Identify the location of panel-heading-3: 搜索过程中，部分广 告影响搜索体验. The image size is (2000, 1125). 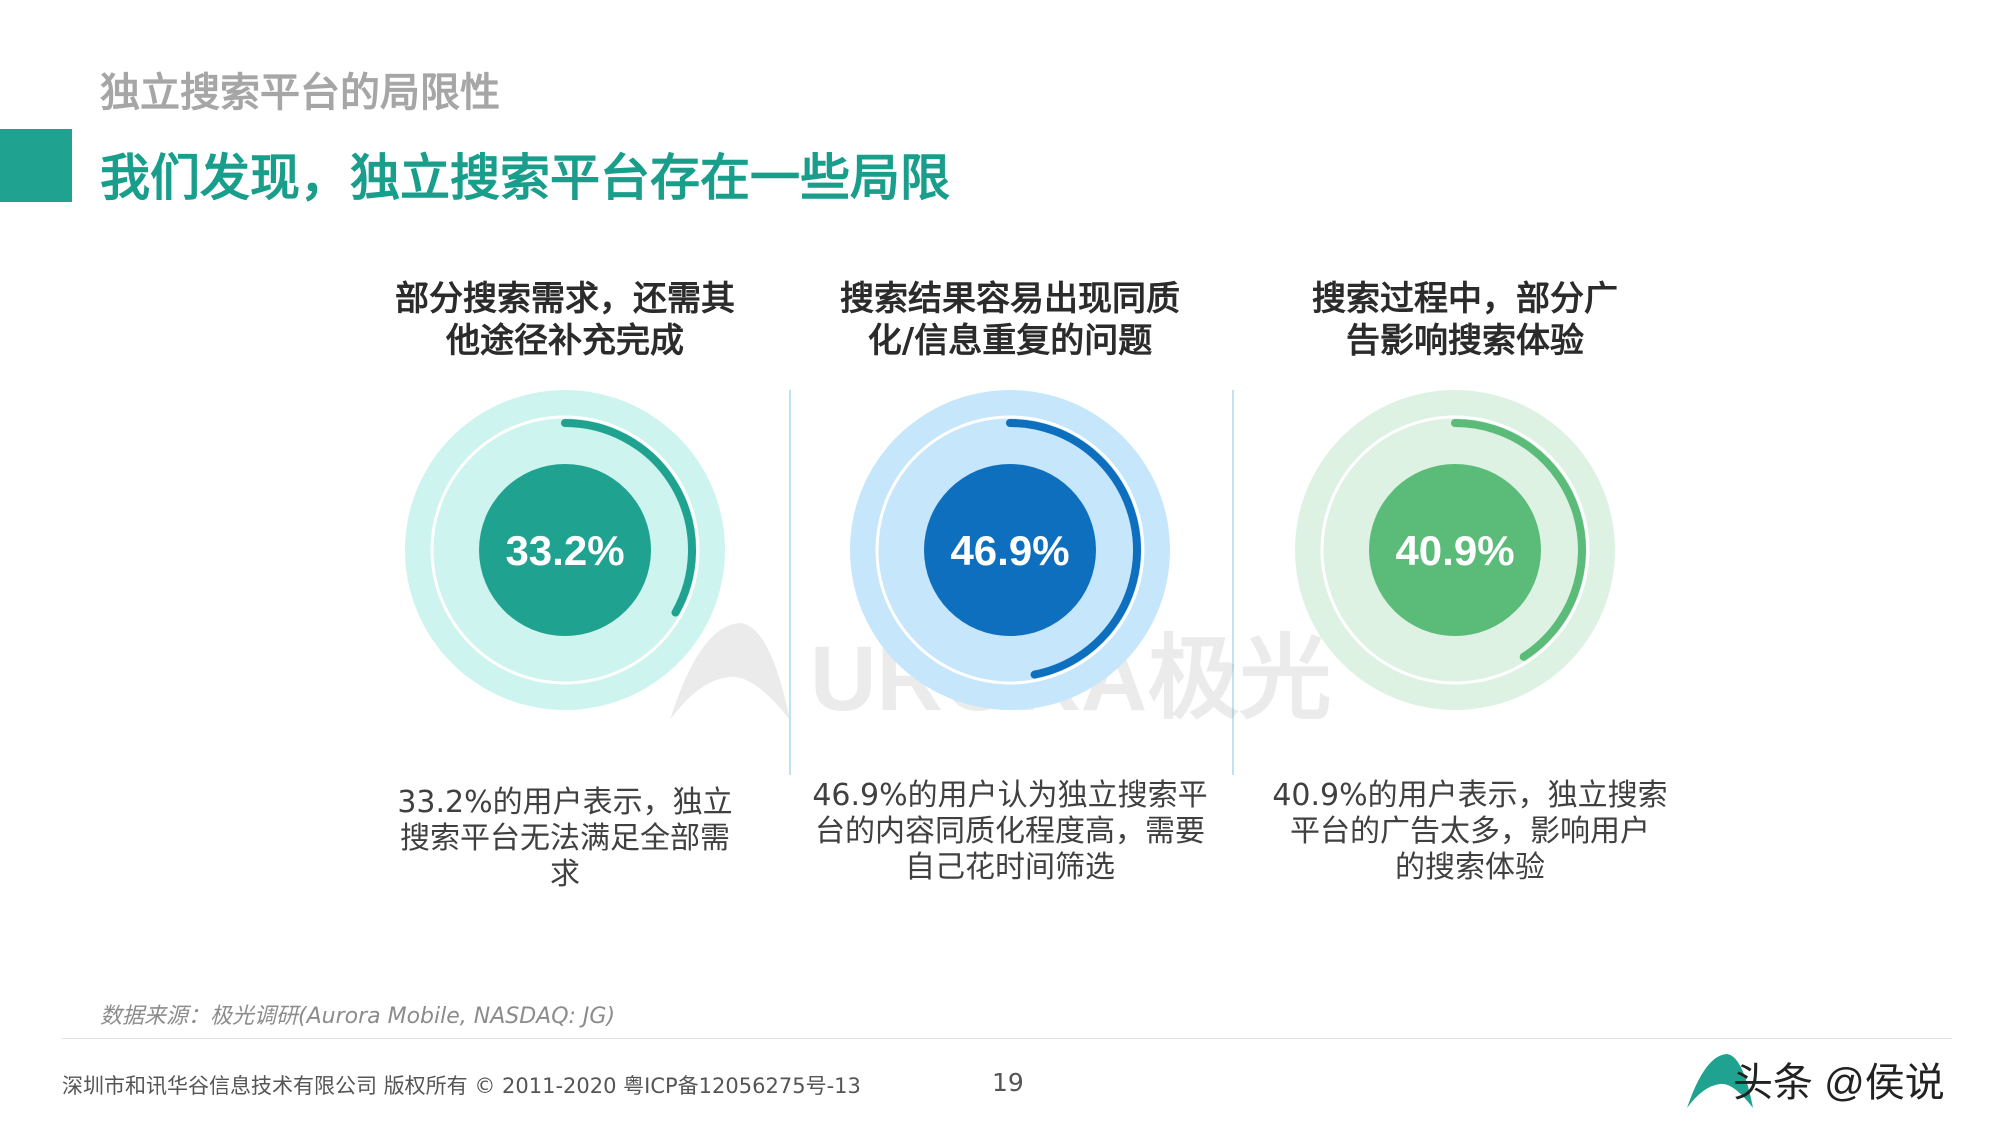
(1465, 320).